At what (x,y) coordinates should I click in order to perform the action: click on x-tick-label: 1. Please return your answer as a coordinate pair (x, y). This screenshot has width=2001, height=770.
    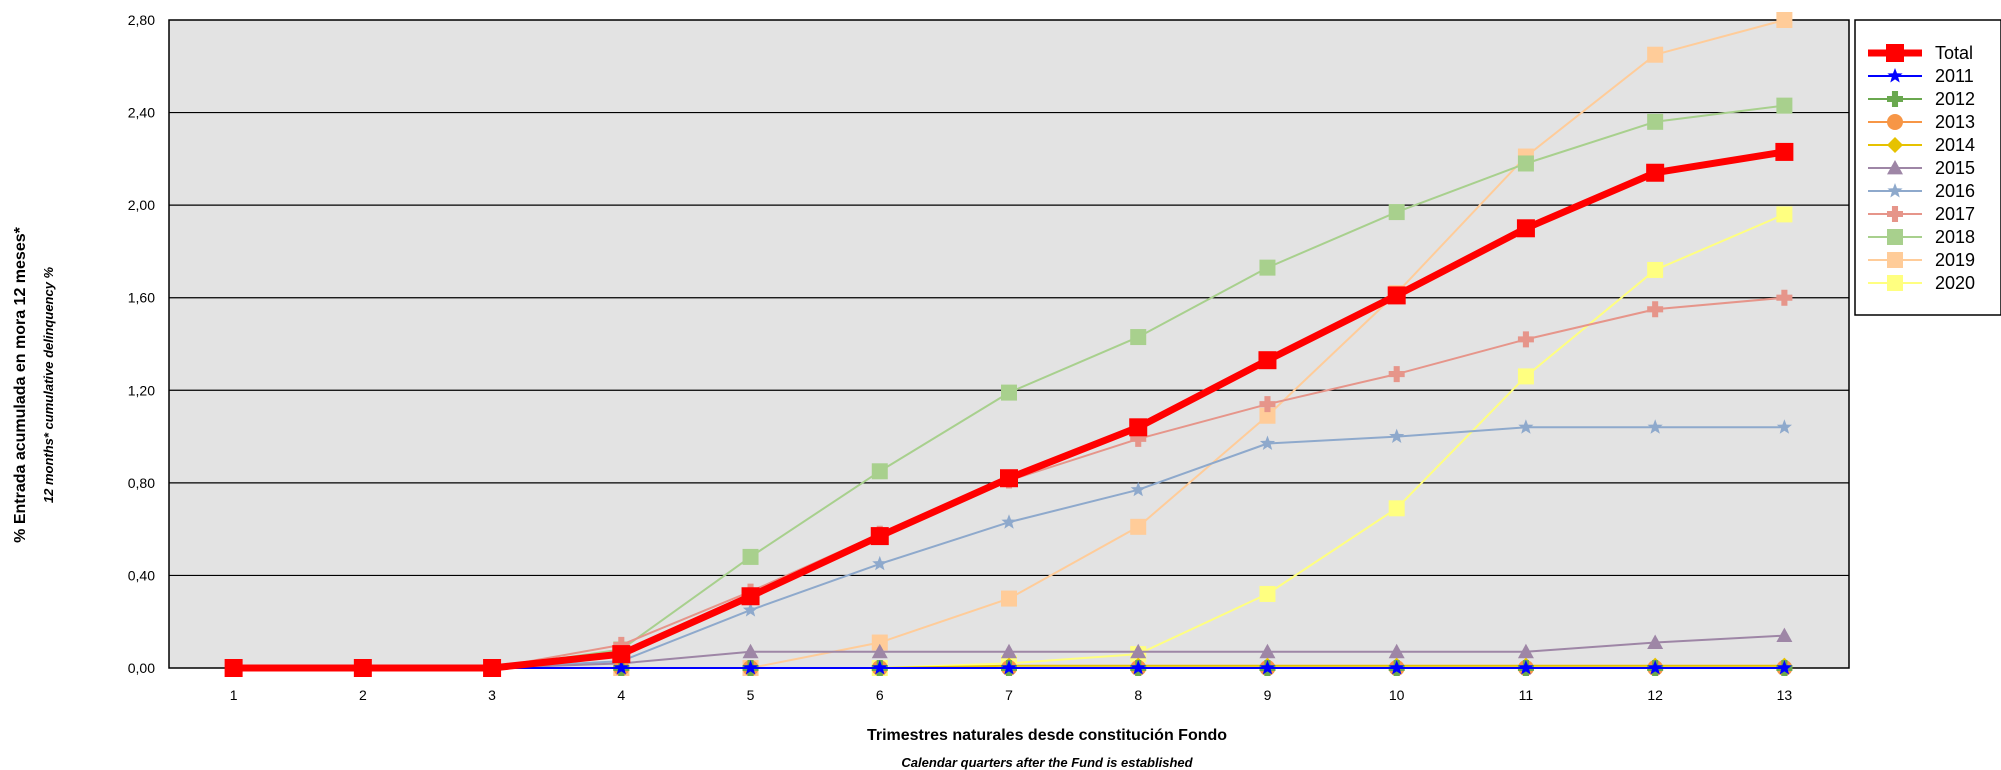
    Looking at the image, I should click on (234, 695).